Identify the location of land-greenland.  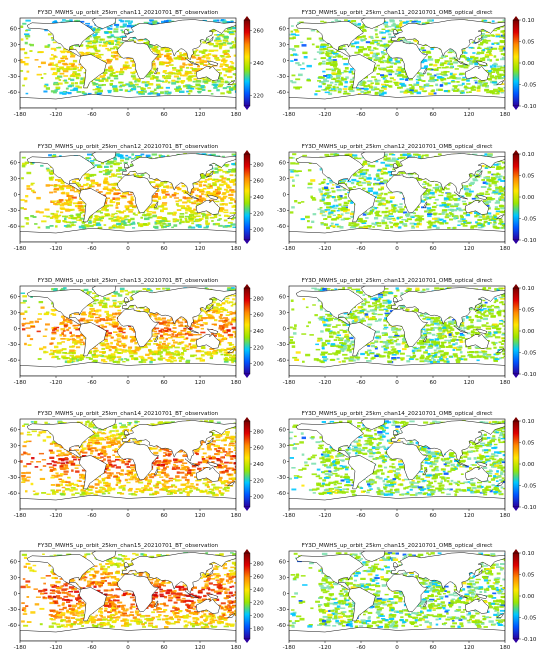
(373, 23).